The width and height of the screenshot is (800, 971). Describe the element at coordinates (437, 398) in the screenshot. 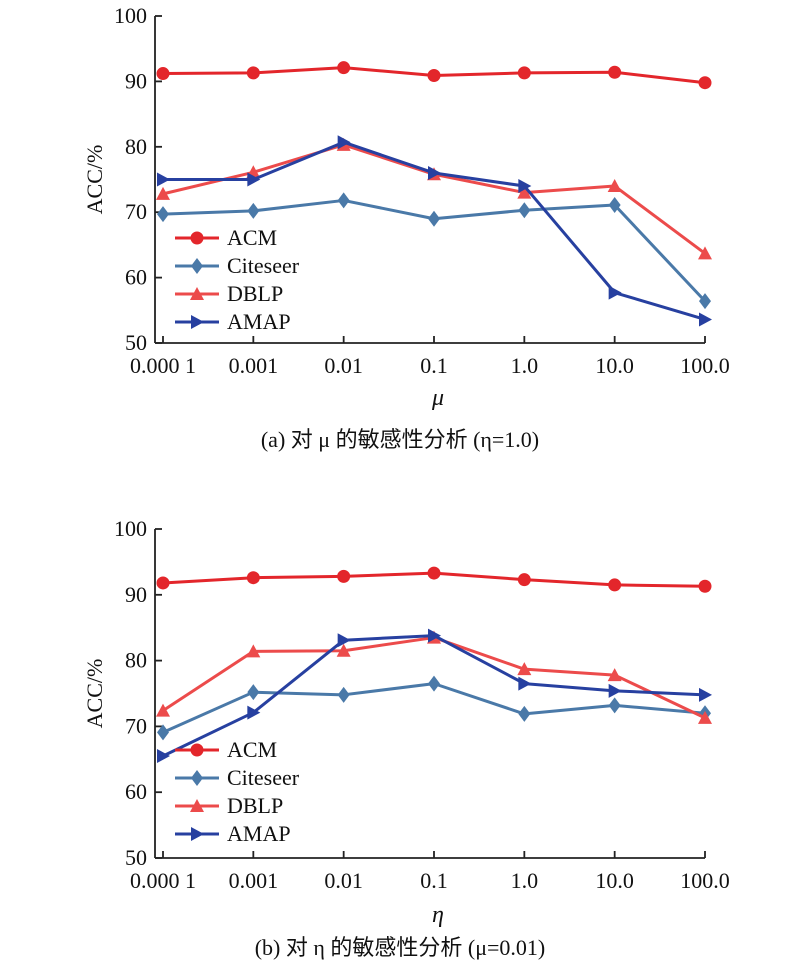

I see `x-axis-label: μ` at that location.